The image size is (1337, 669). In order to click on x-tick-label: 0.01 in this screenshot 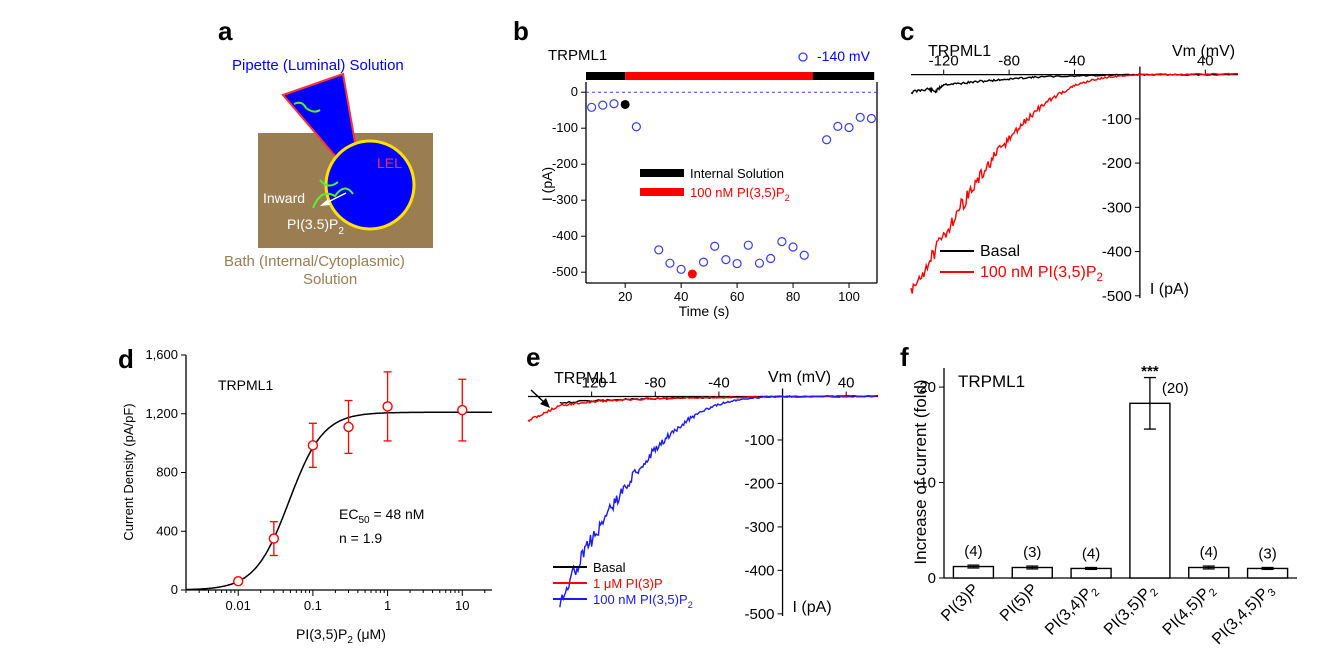, I will do `click(238, 605)`.